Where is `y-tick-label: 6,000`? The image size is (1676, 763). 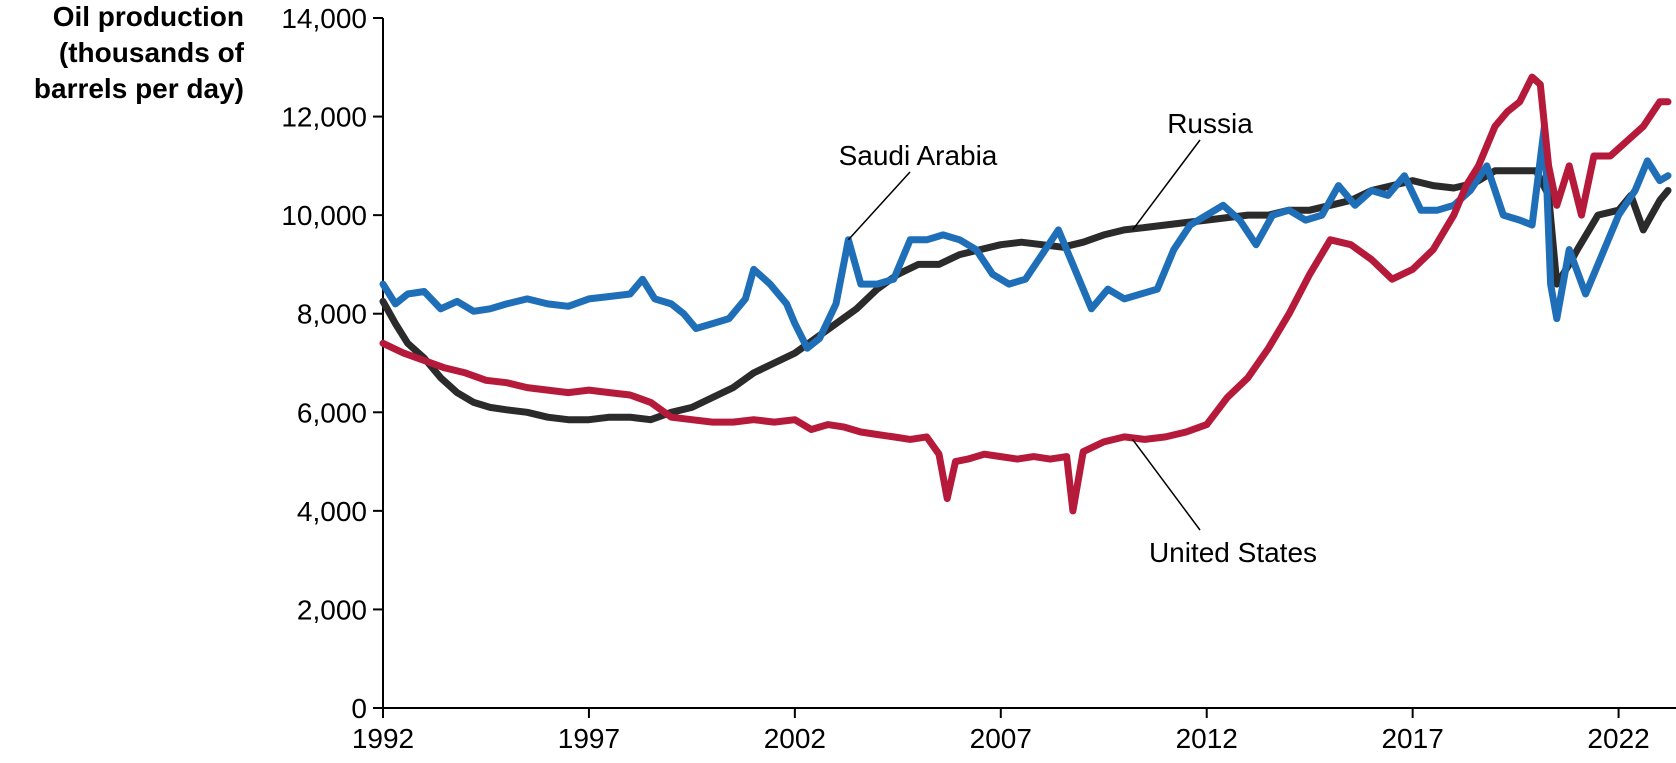
y-tick-label: 6,000 is located at coordinates (332, 412).